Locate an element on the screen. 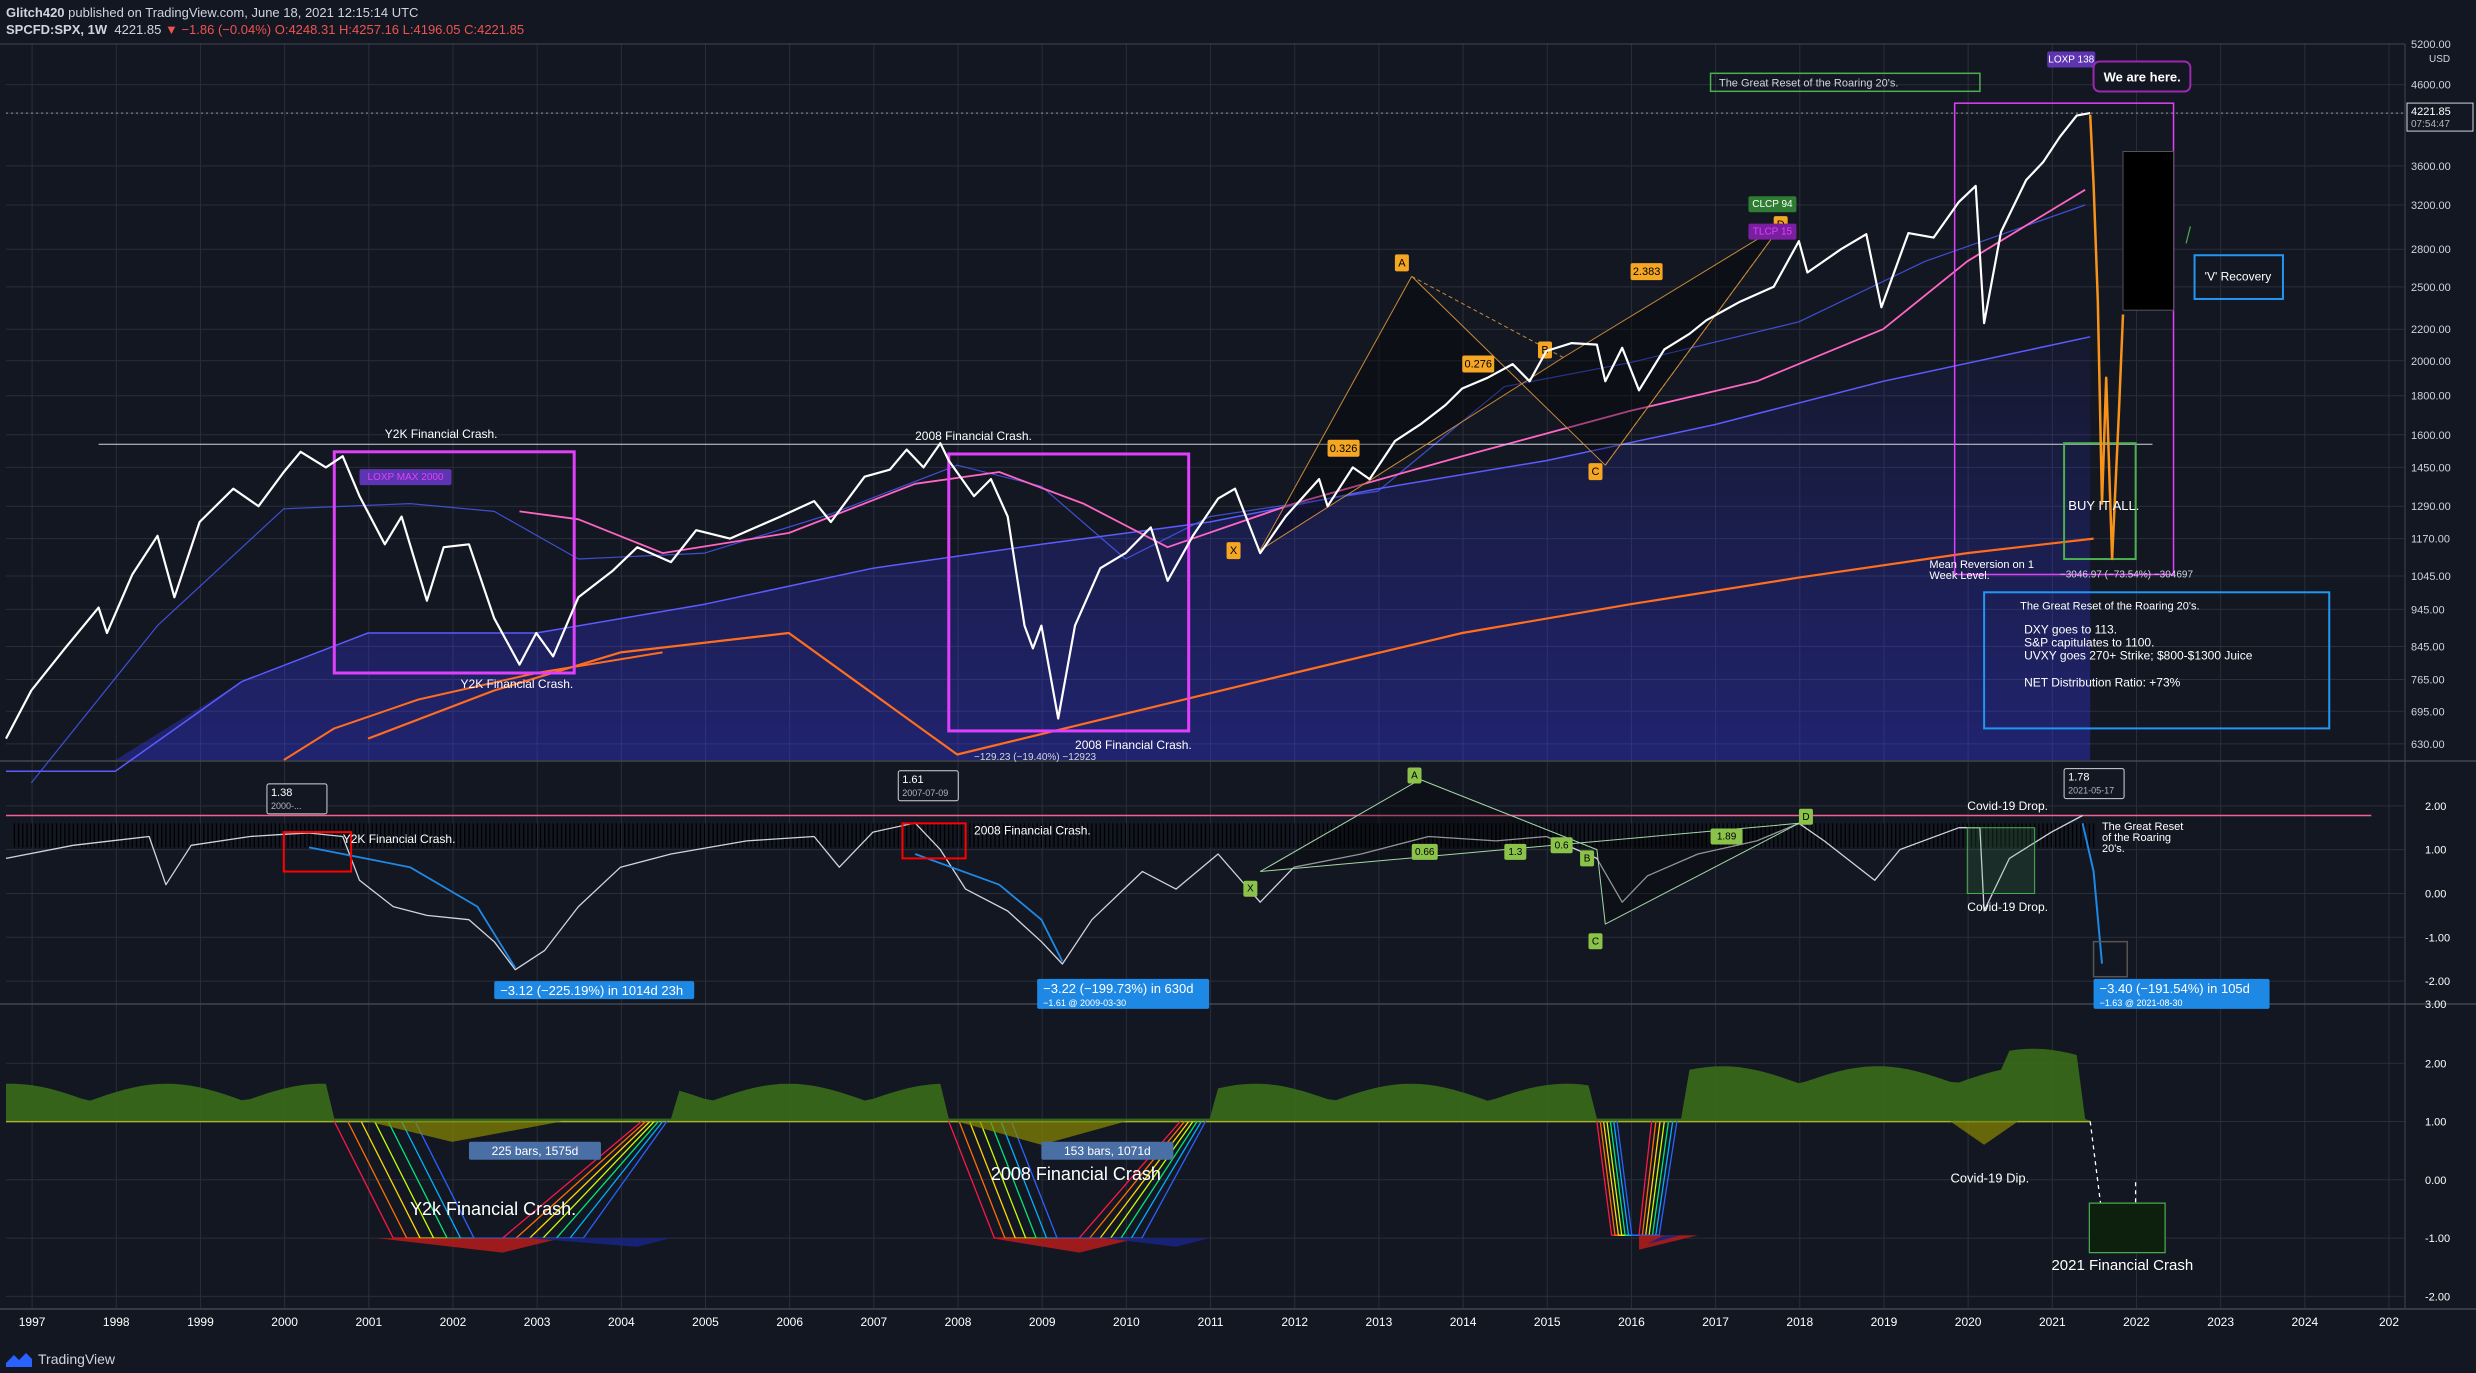  osc1-measure-y2k: −3.12 (−225.19%) in 1014d 23h is located at coordinates (591, 990).